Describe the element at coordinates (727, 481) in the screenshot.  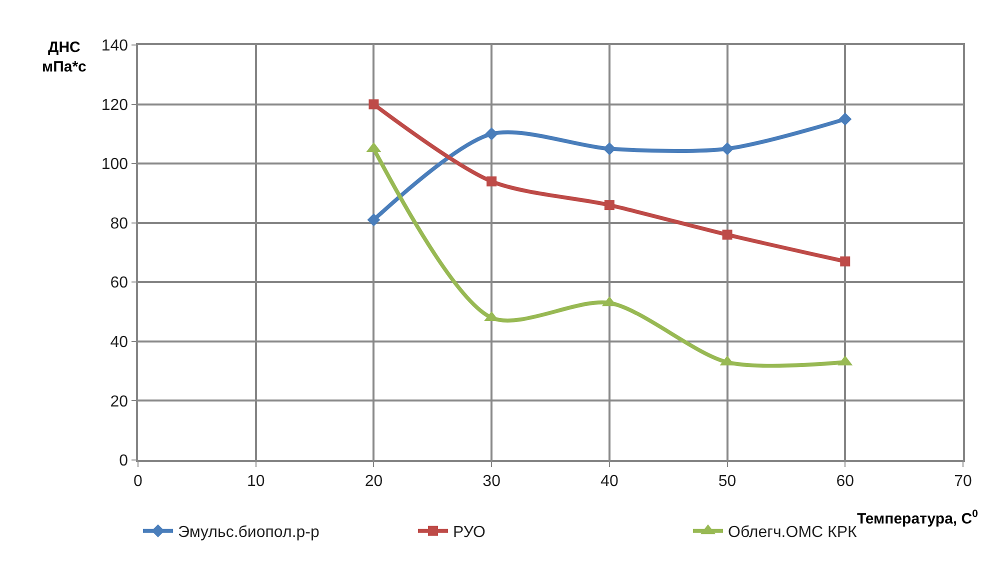
I see `x-tick-label: 50` at that location.